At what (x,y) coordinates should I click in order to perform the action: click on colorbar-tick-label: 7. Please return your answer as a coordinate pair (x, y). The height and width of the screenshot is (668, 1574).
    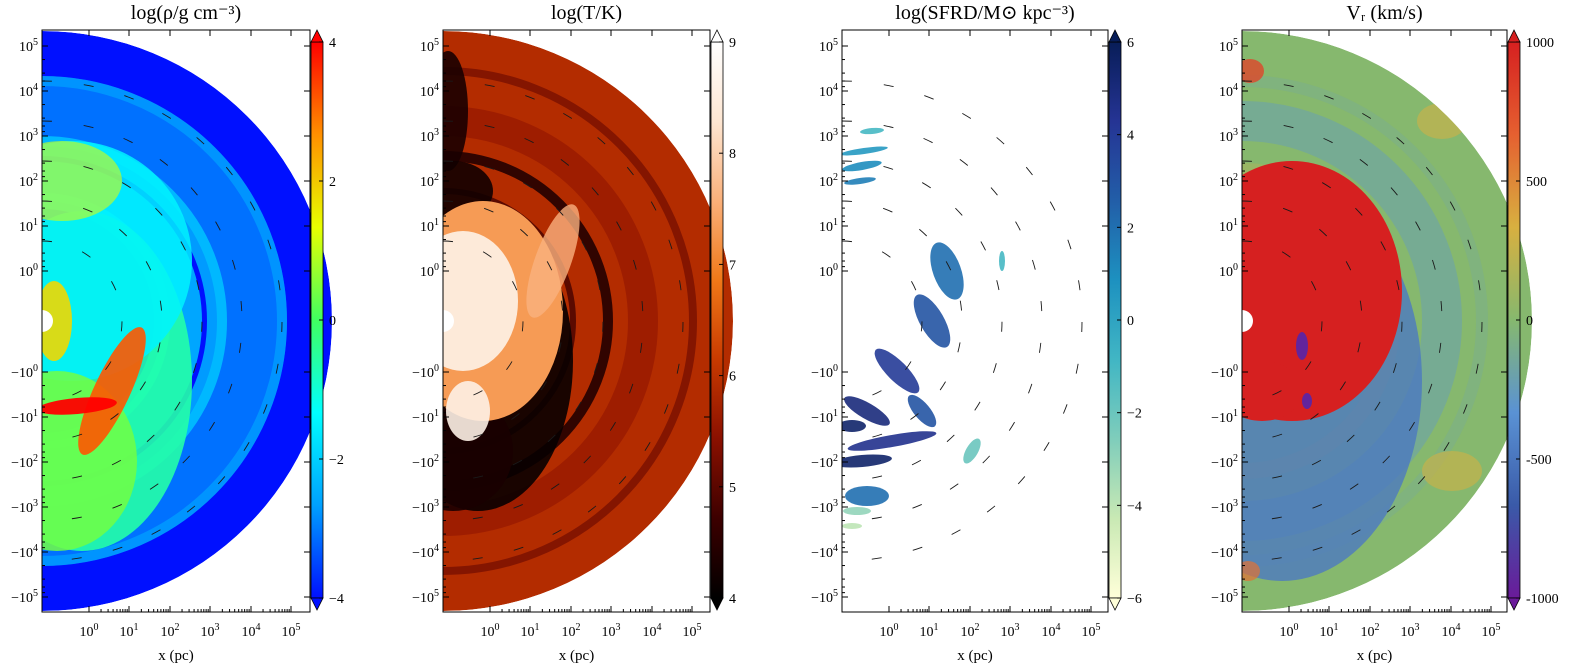
    Looking at the image, I should click on (732, 265).